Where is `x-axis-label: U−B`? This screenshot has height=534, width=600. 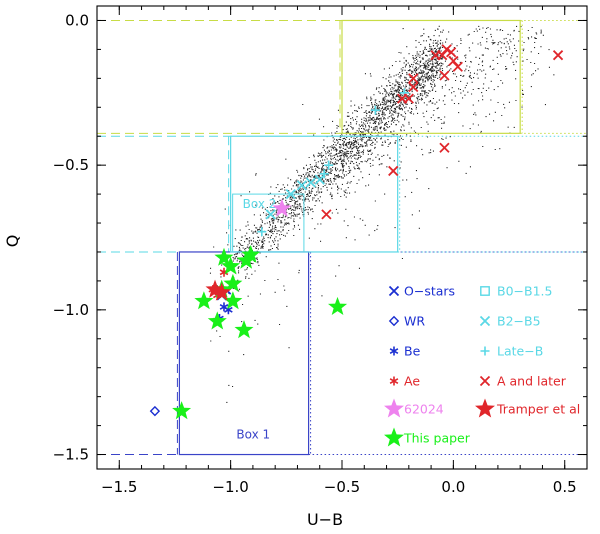 x-axis-label: U−B is located at coordinates (325, 519).